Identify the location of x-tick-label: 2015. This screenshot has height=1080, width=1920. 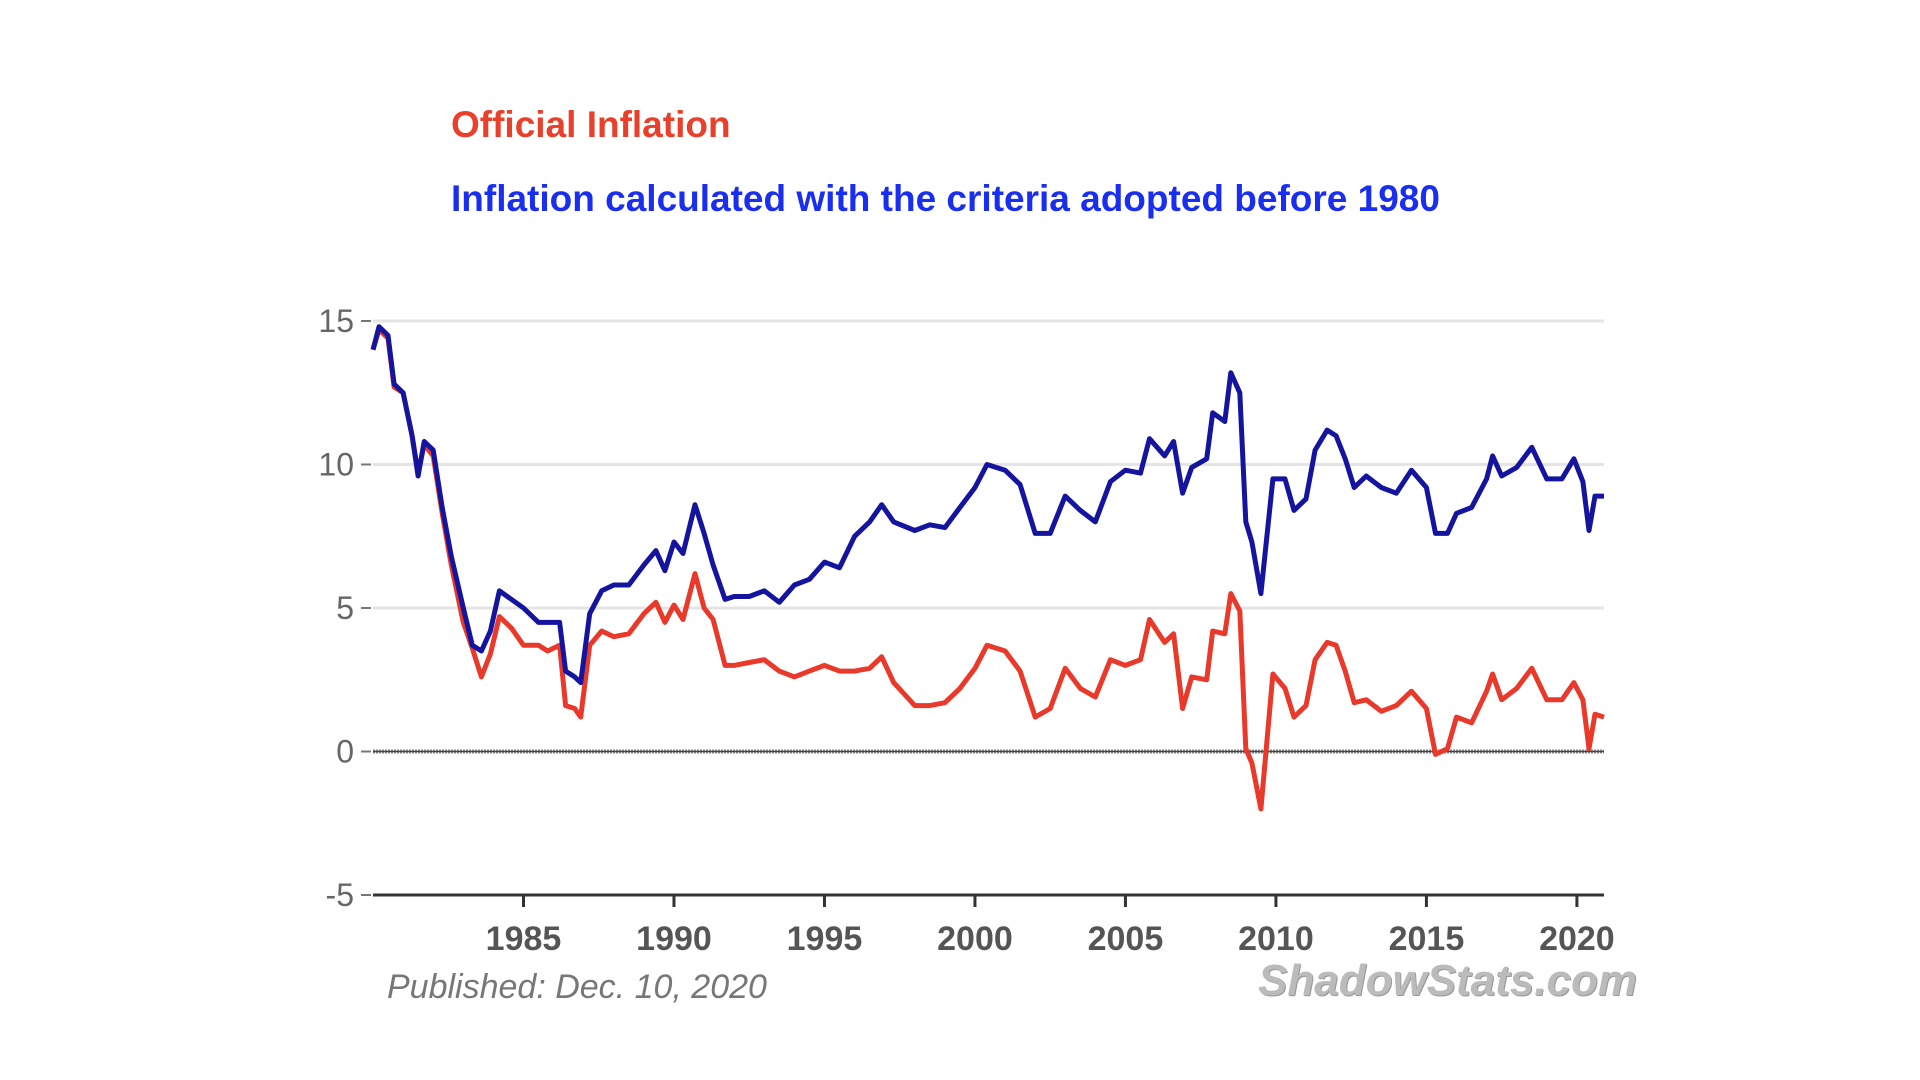
(1427, 939).